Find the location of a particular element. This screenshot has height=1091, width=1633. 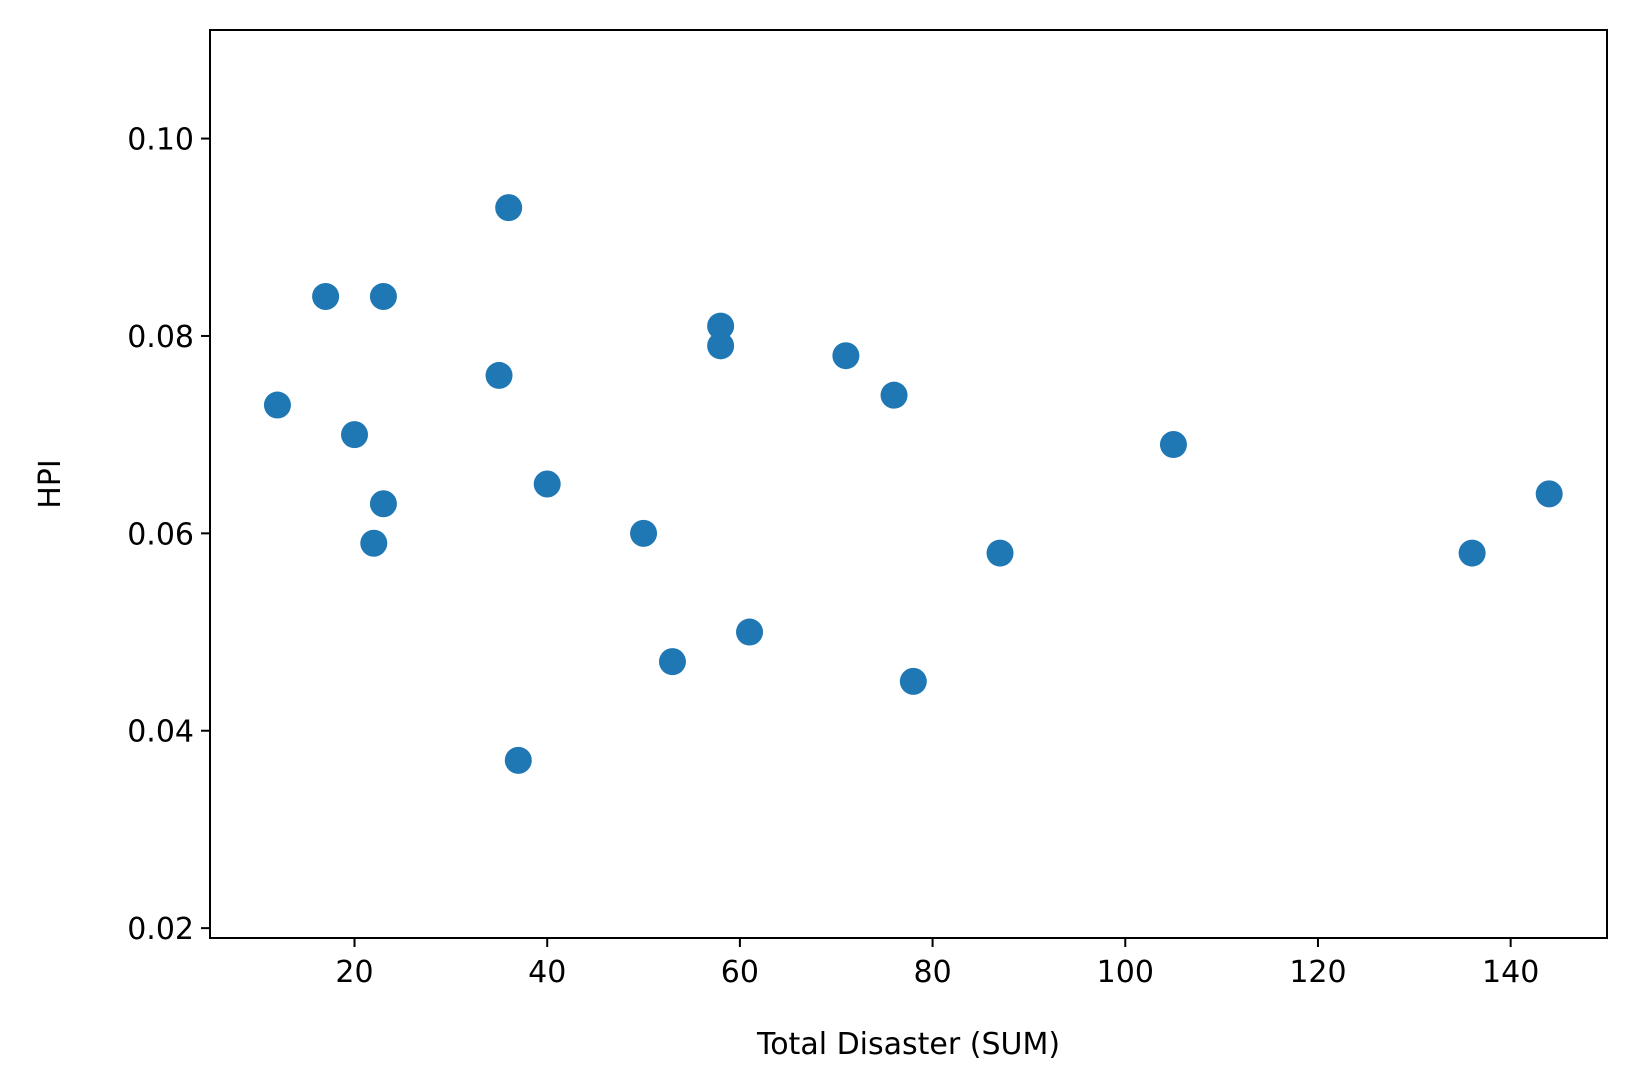

x-tick-label: 20 is located at coordinates (354, 972).